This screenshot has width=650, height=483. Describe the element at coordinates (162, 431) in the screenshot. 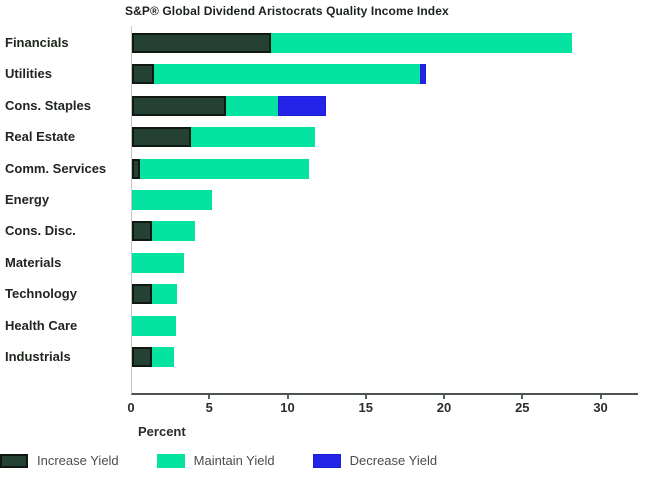

I see `x-axis-title: Percent` at that location.